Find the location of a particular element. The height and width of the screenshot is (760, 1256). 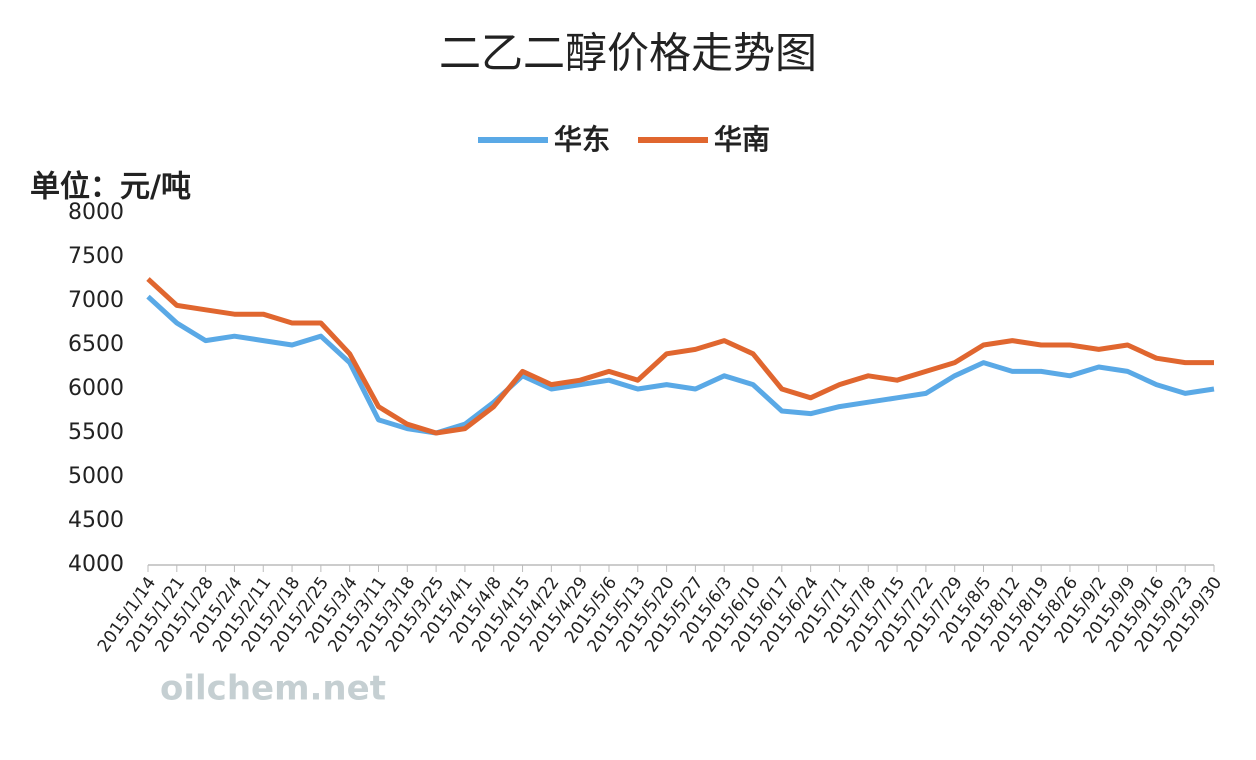

y-tick-label: 5500 is located at coordinates (96, 432).